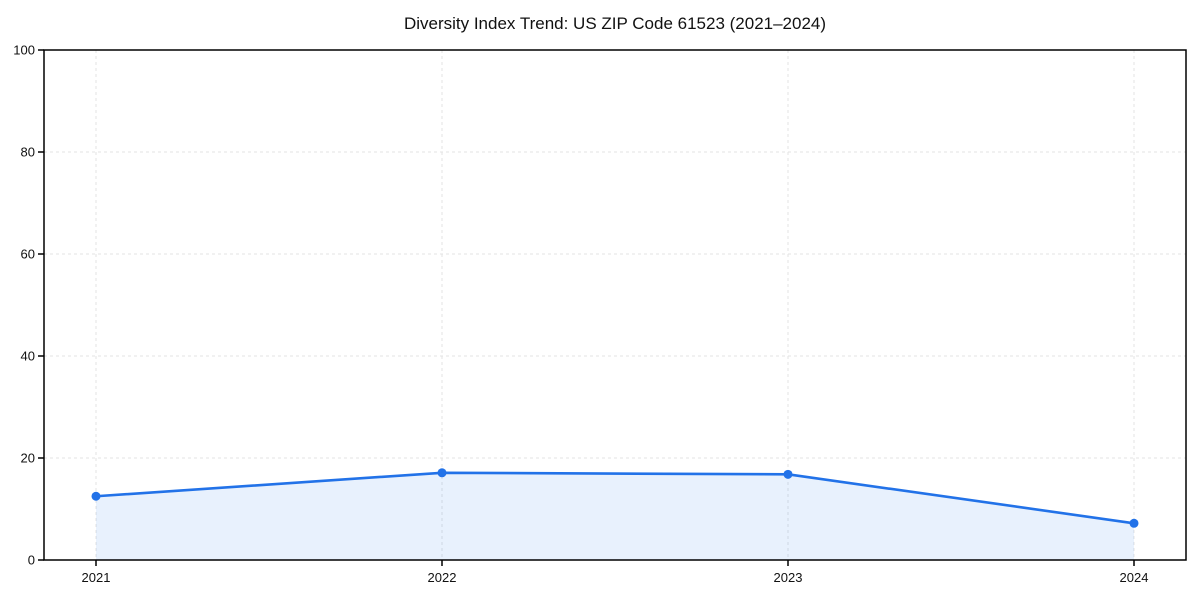  What do you see at coordinates (96, 496) in the screenshot?
I see `data-point-2021` at bounding box center [96, 496].